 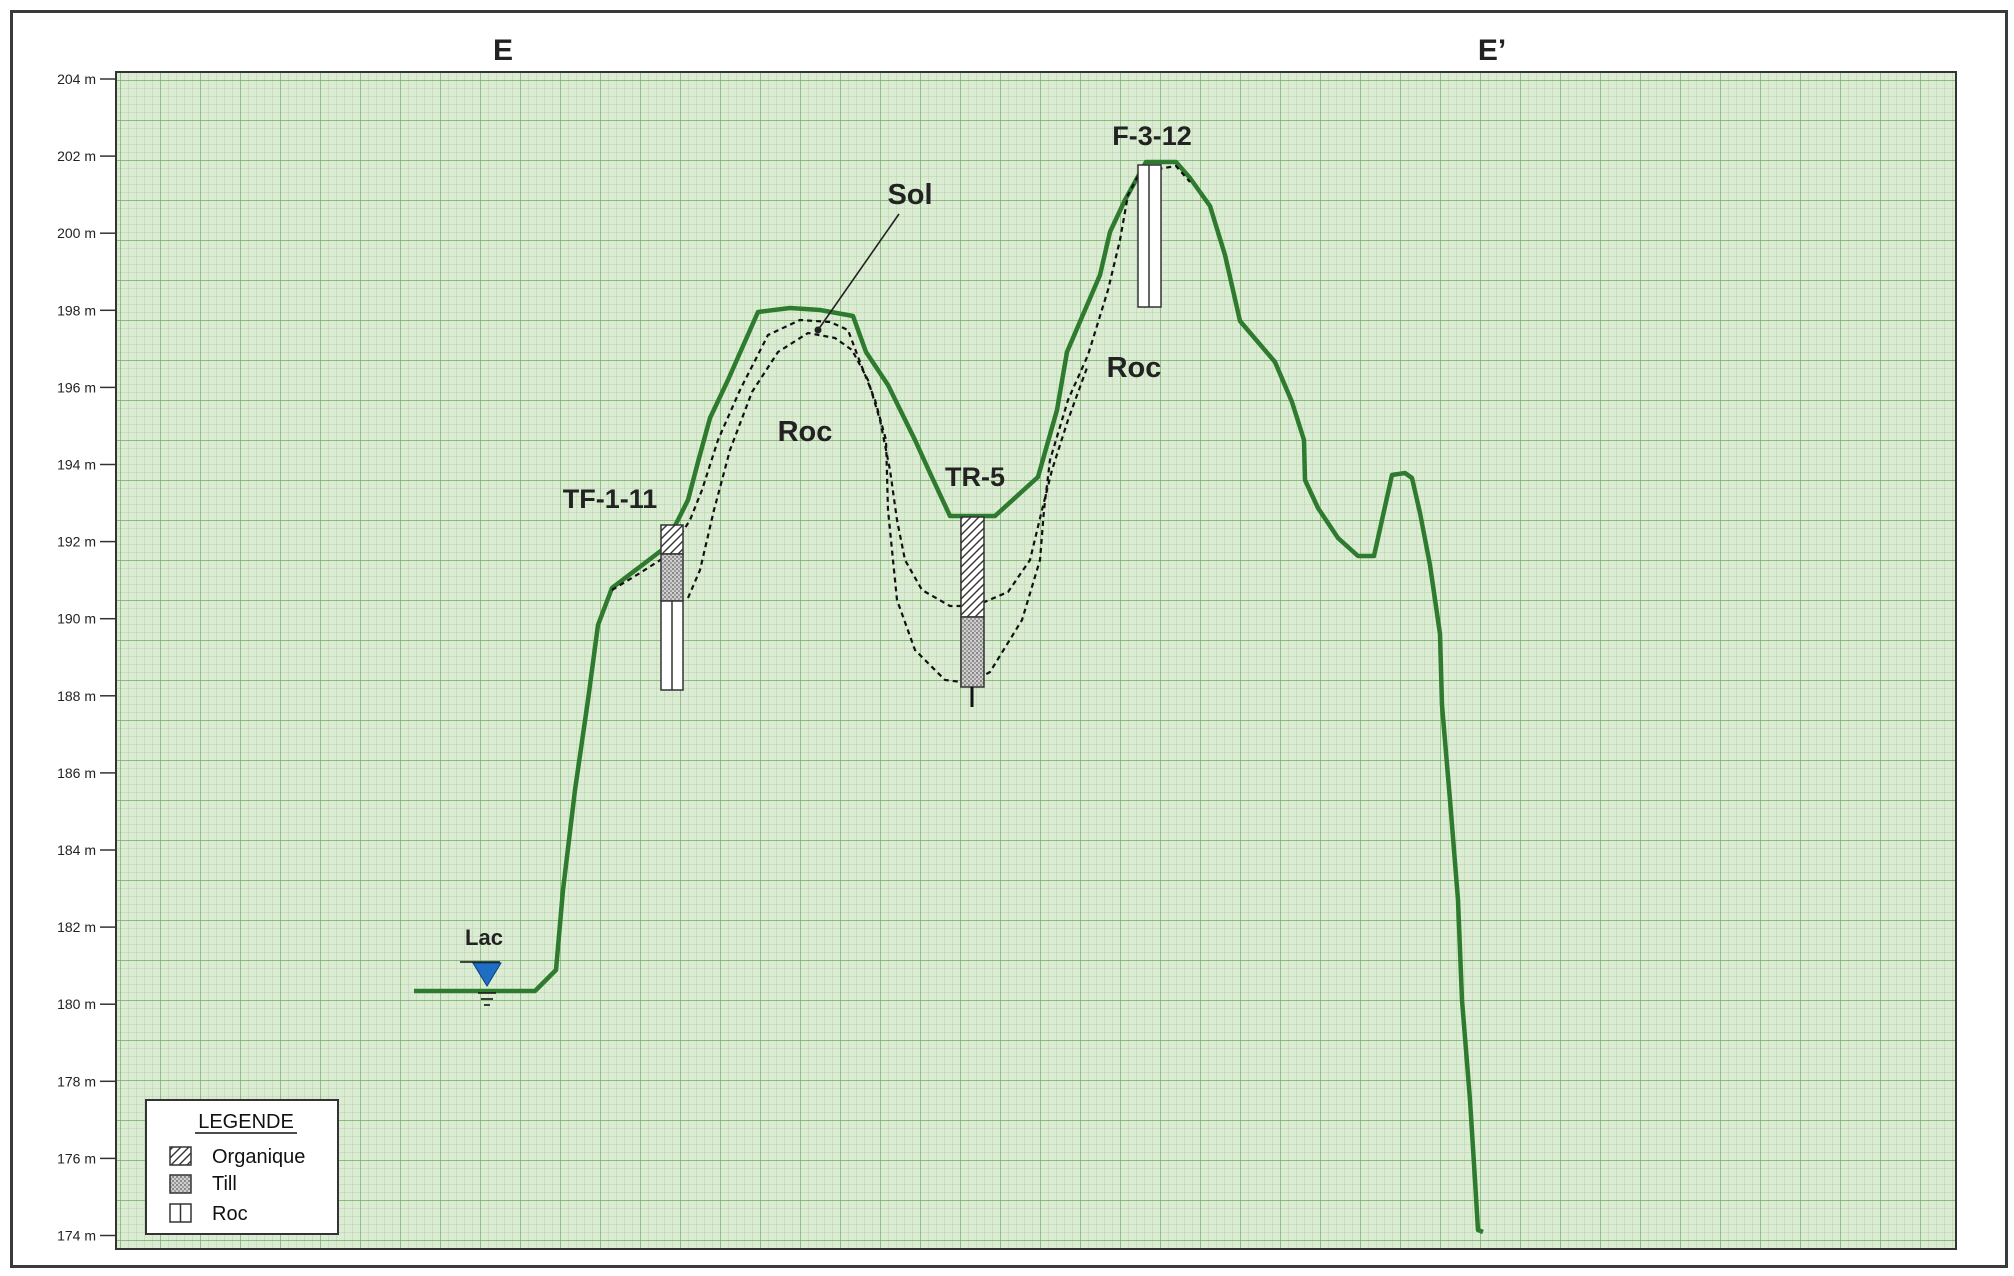 What do you see at coordinates (1152, 136) in the screenshot?
I see `borehole-label-f-3-12: F-3-12` at bounding box center [1152, 136].